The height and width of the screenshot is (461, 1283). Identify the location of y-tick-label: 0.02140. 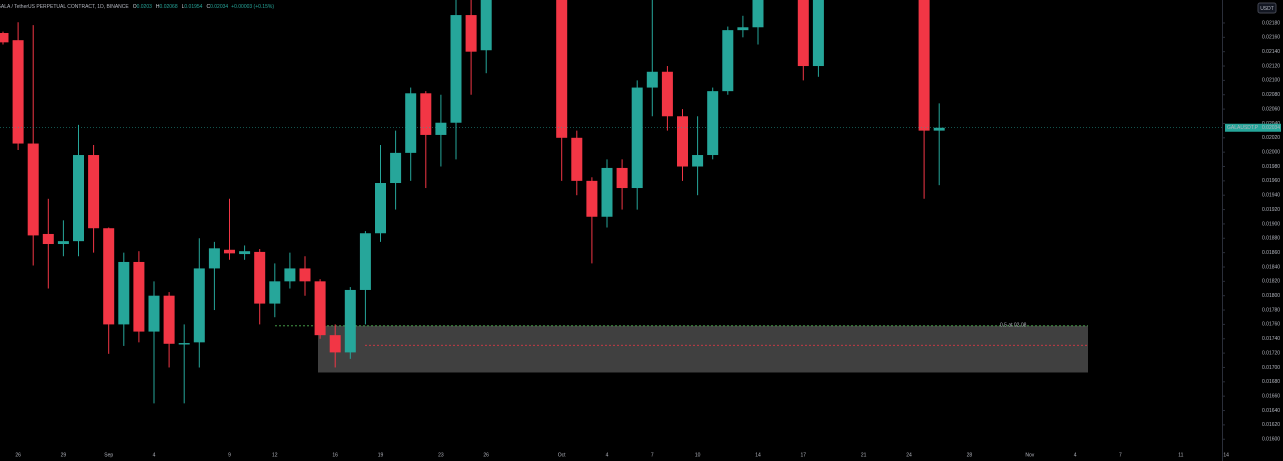
(1271, 52).